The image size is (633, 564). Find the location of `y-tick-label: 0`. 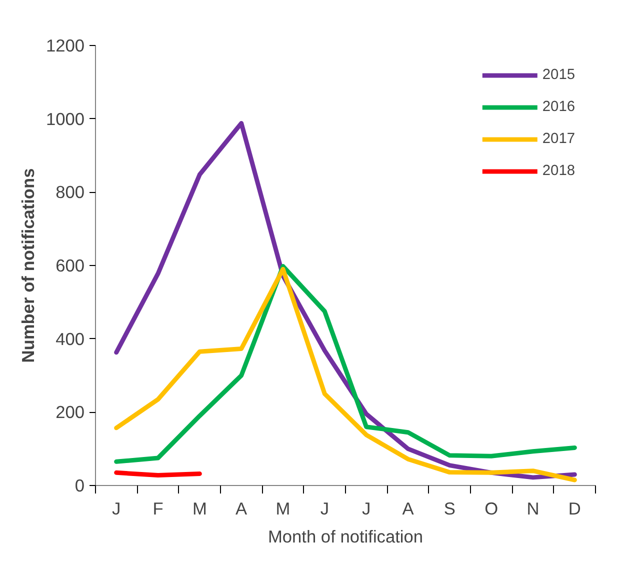

y-tick-label: 0 is located at coordinates (79, 486).